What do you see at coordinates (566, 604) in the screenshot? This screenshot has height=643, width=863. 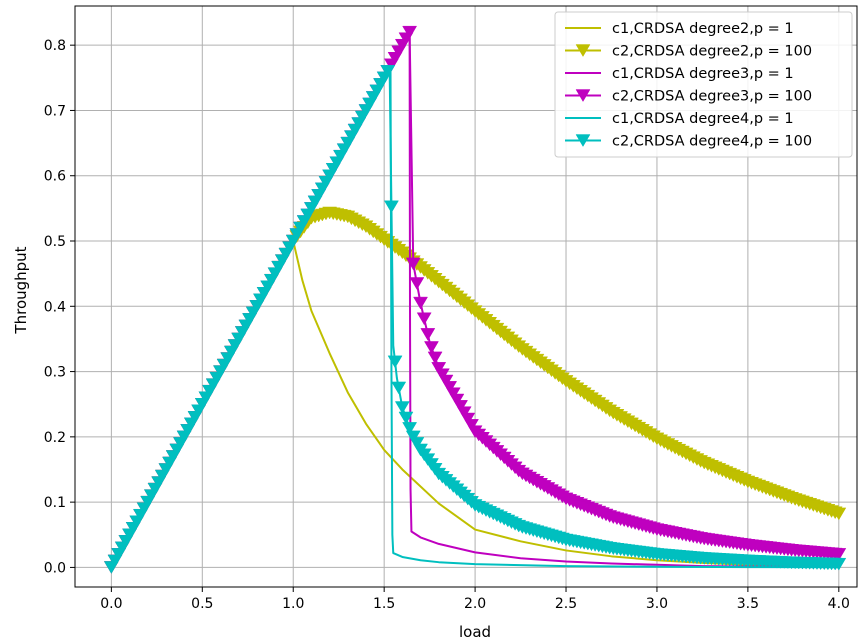 I see `x-tick-label: 2.5` at bounding box center [566, 604].